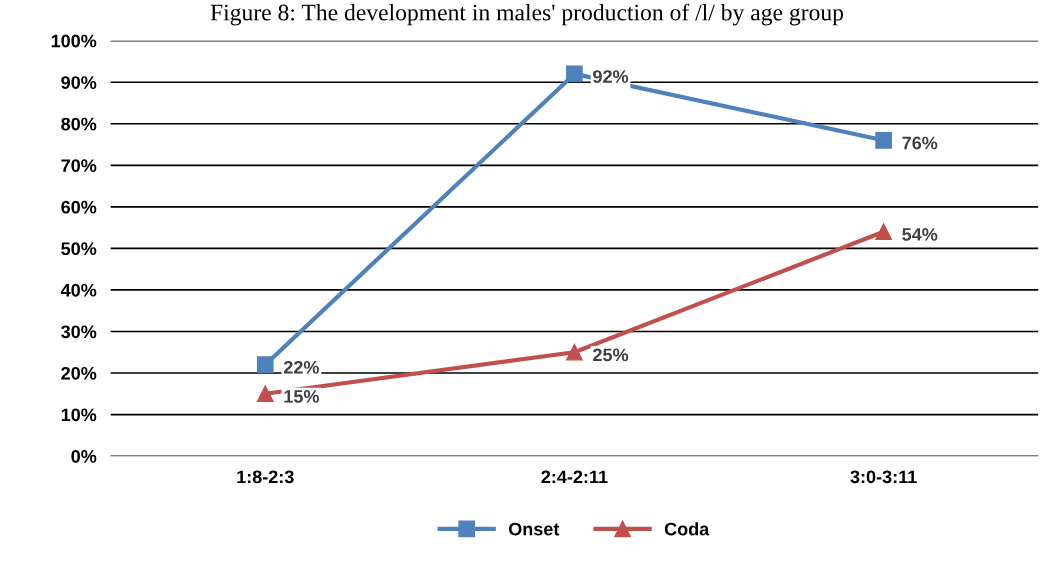  Describe the element at coordinates (79, 124) in the screenshot. I see `y-tick-label: 80%` at that location.